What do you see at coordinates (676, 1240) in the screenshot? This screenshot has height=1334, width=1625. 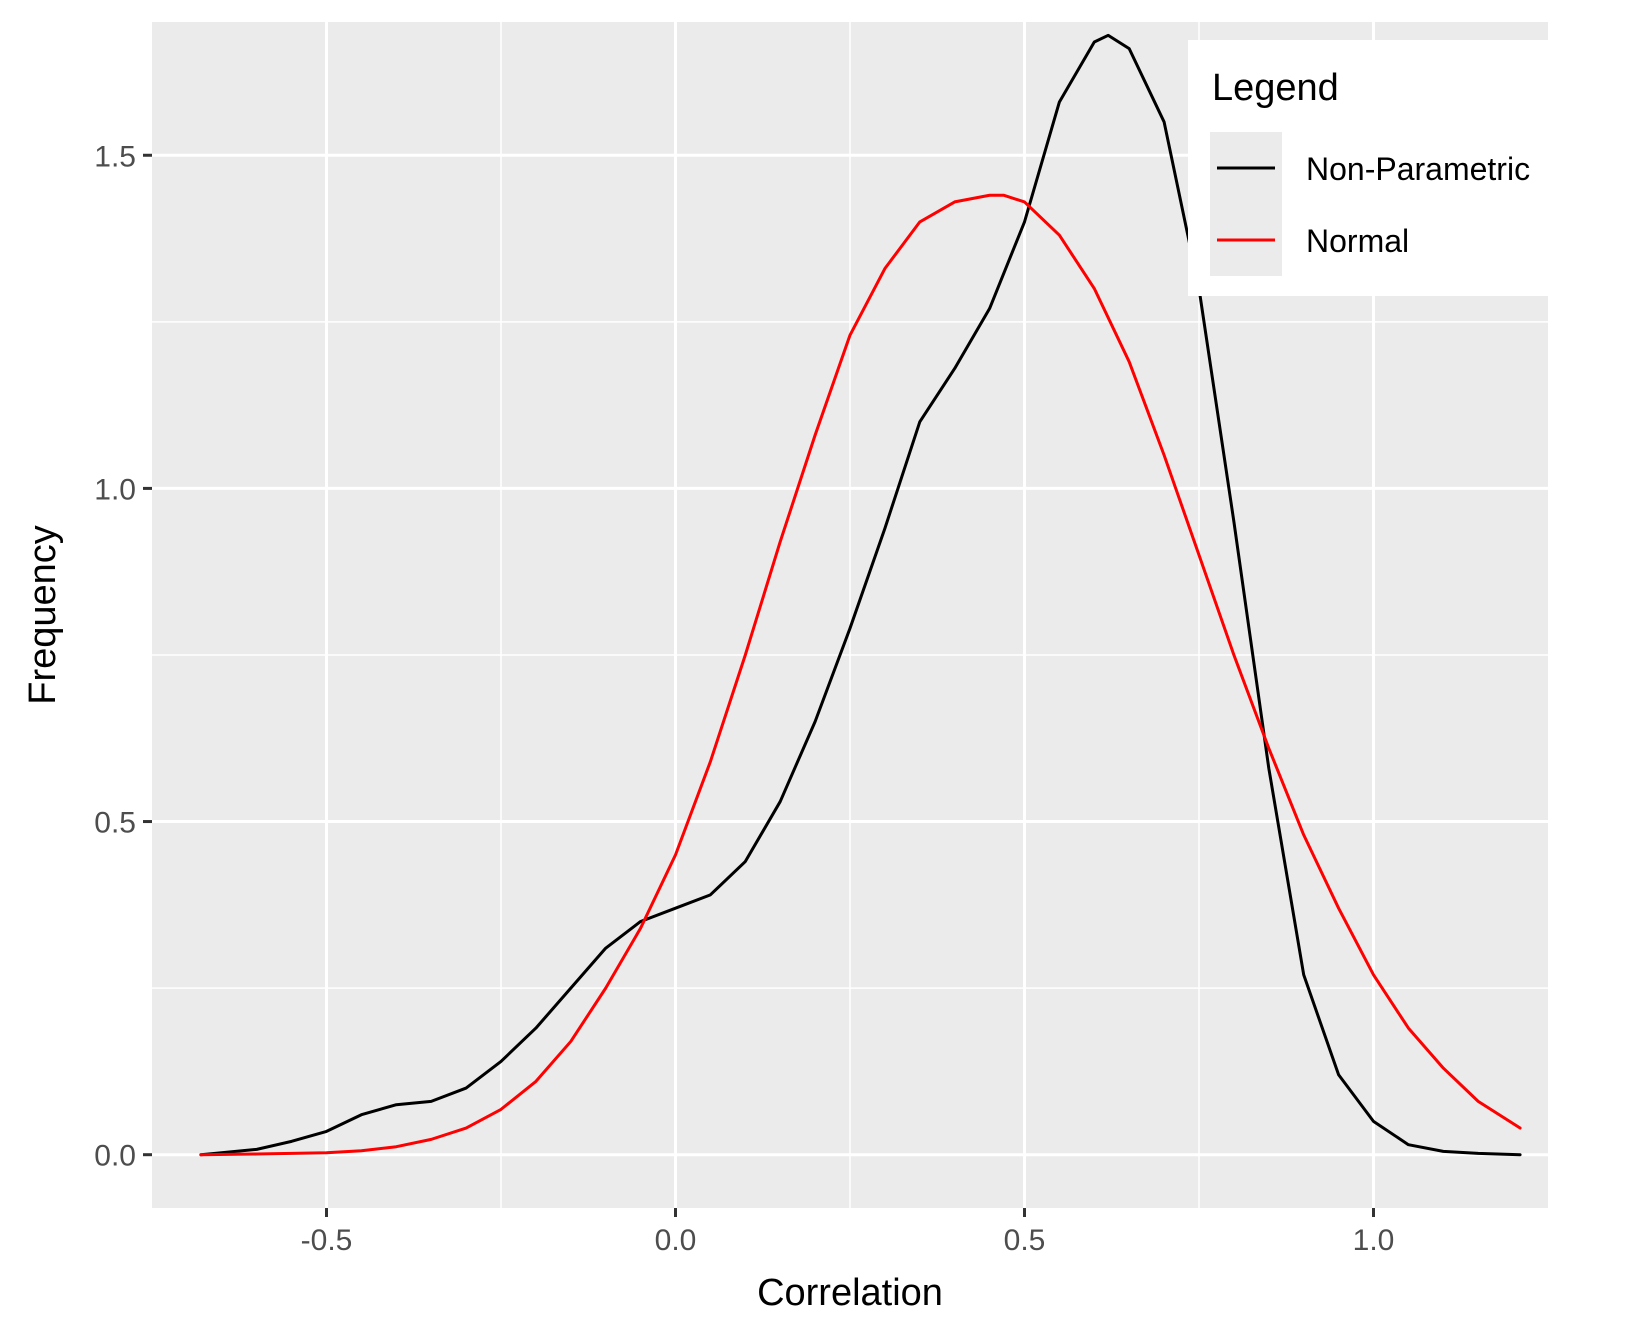 I see `x-tick-label: 0.0` at bounding box center [676, 1240].